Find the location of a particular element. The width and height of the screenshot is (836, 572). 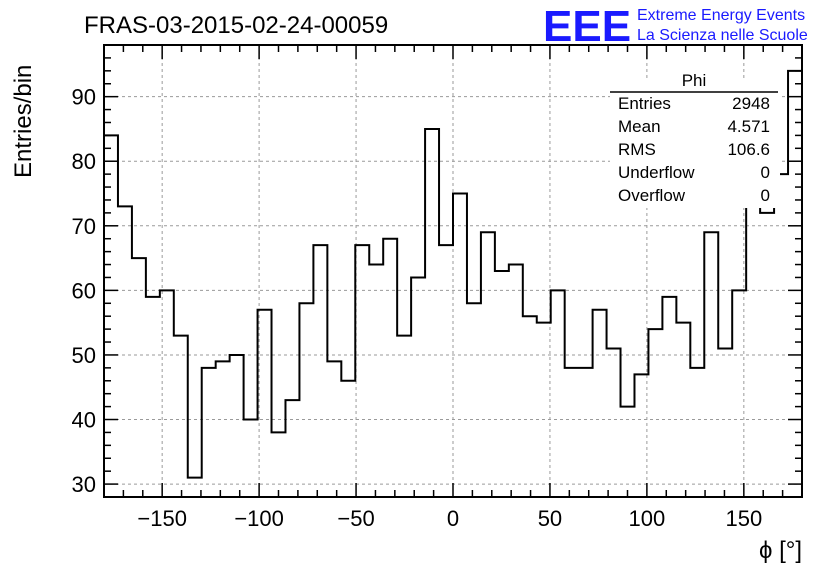

y-tick-label: 90 is located at coordinates (84, 97).